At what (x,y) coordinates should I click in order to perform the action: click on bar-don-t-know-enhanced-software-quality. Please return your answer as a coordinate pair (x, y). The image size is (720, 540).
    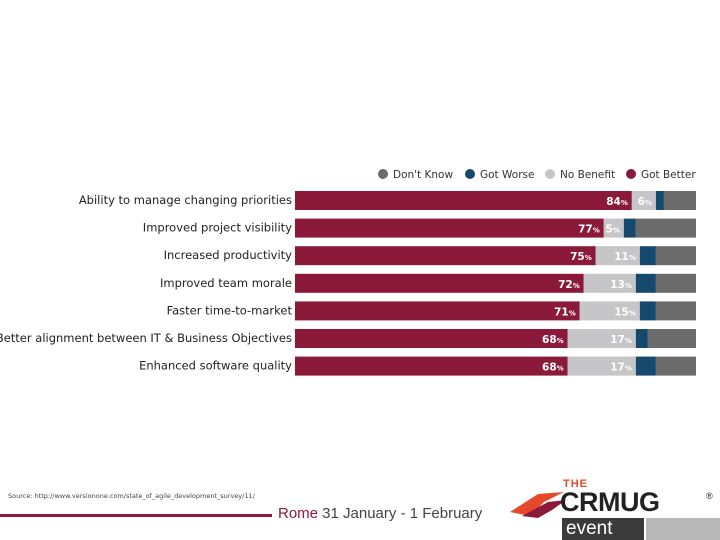
    Looking at the image, I should click on (675, 366).